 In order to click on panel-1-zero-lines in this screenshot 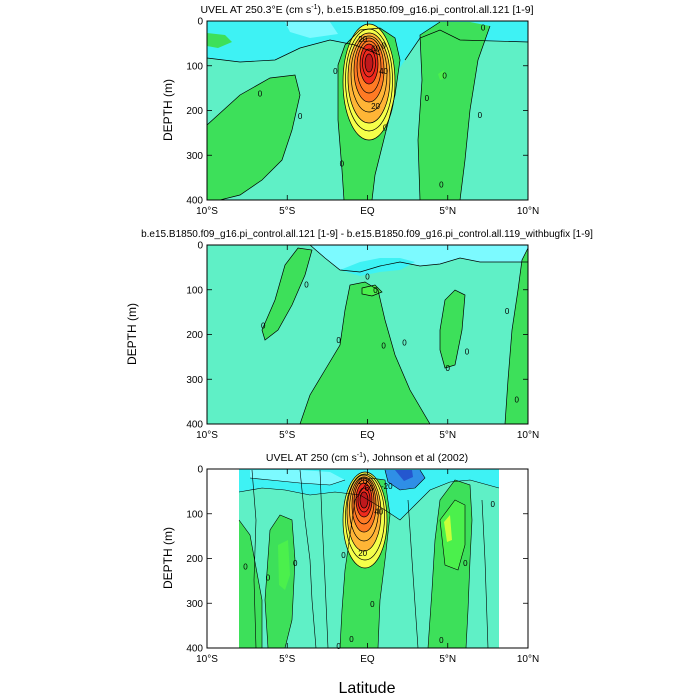, I will do `click(367, 110)`.